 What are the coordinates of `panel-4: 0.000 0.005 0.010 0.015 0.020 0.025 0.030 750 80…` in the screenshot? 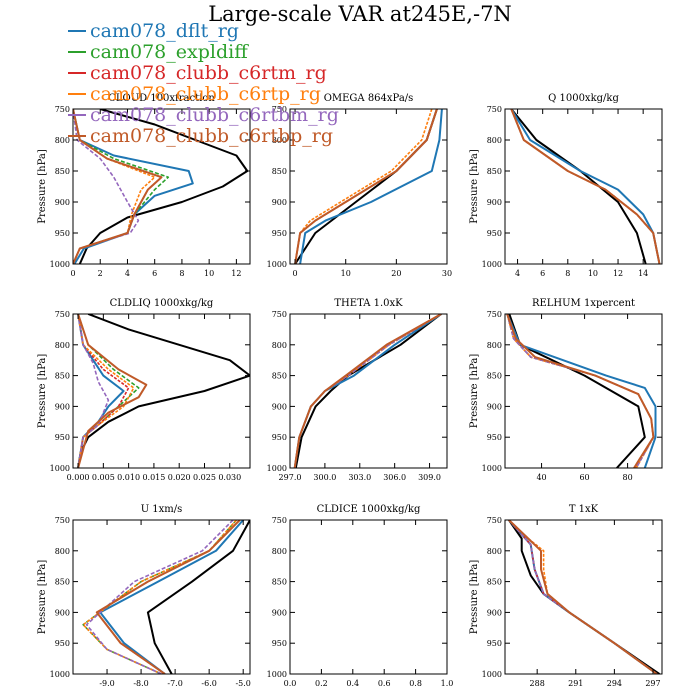 It's located at (144, 390).